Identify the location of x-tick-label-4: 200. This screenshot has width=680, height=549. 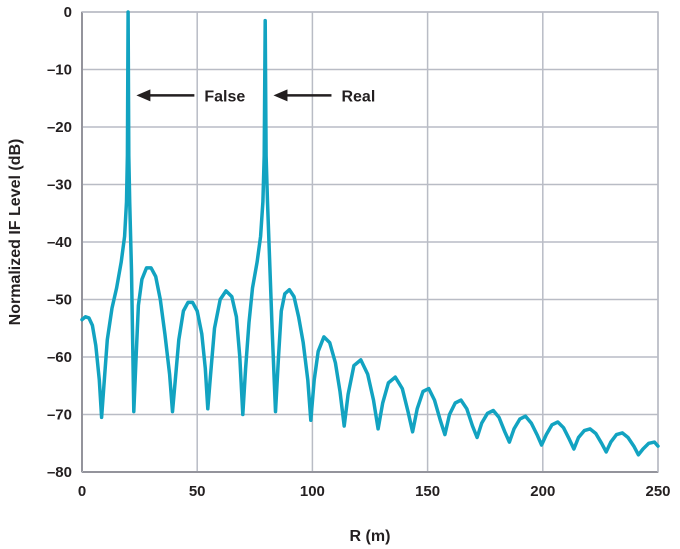
(542, 491).